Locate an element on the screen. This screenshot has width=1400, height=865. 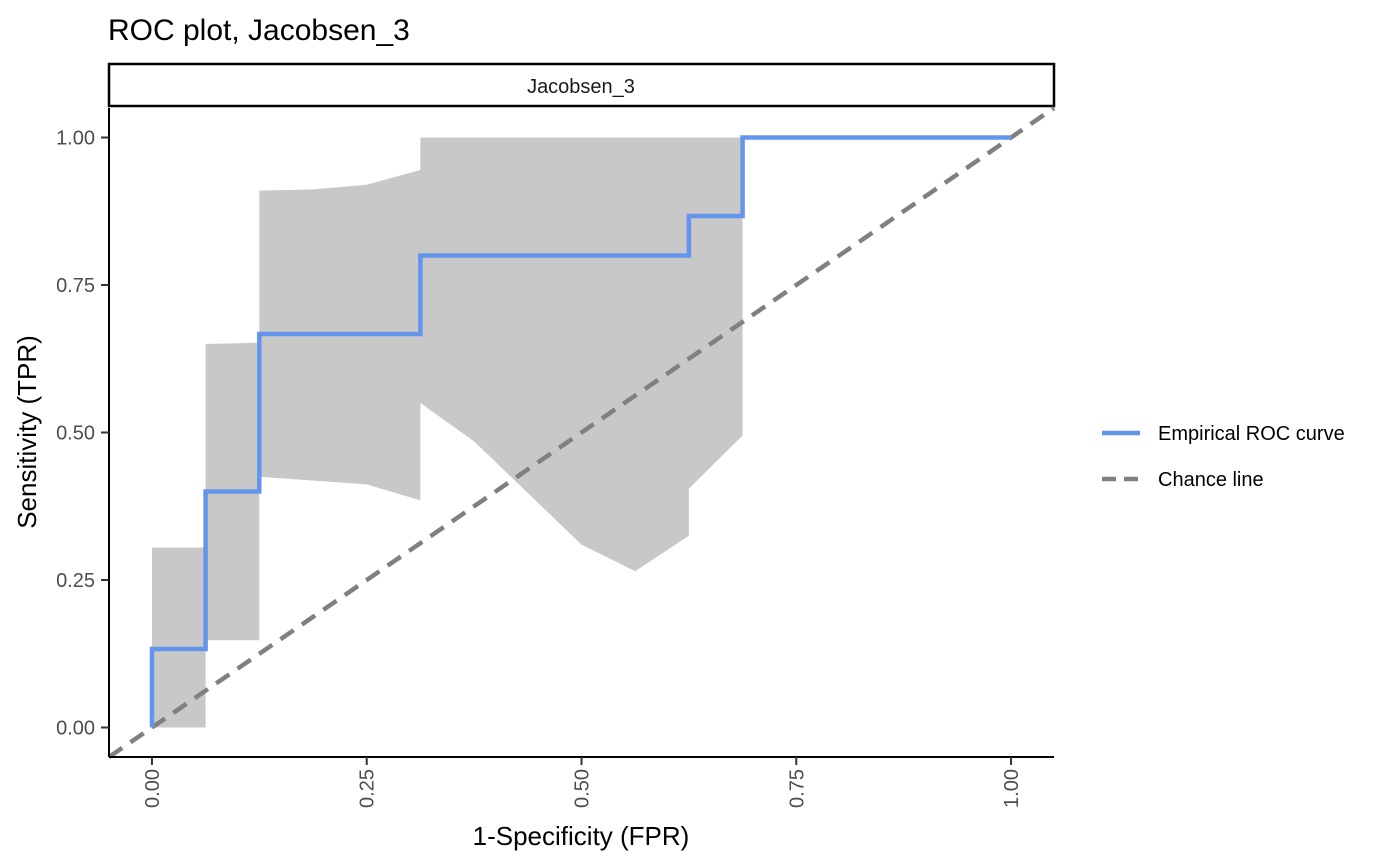
legend-label-chance: Chance line is located at coordinates (1211, 480).